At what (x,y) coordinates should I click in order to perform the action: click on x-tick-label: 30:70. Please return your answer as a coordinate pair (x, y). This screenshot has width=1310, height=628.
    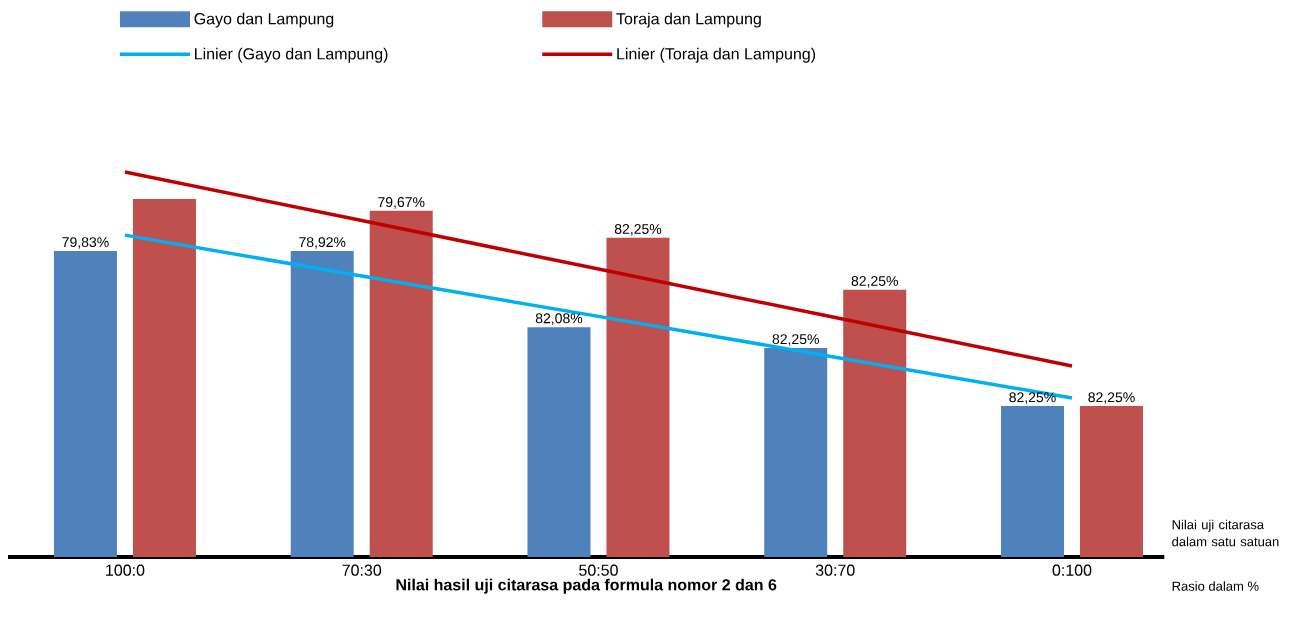
    Looking at the image, I should click on (835, 570).